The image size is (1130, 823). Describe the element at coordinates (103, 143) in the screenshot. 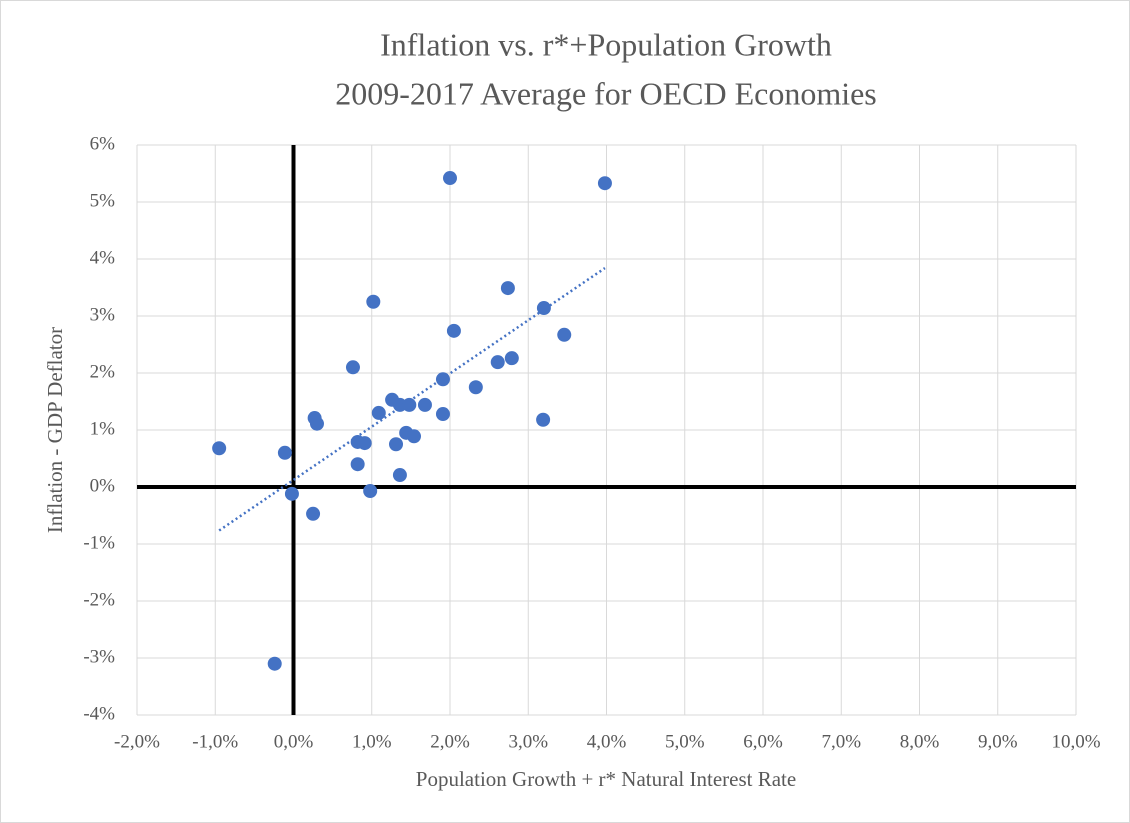

I see `y-tick-label: 6%` at that location.